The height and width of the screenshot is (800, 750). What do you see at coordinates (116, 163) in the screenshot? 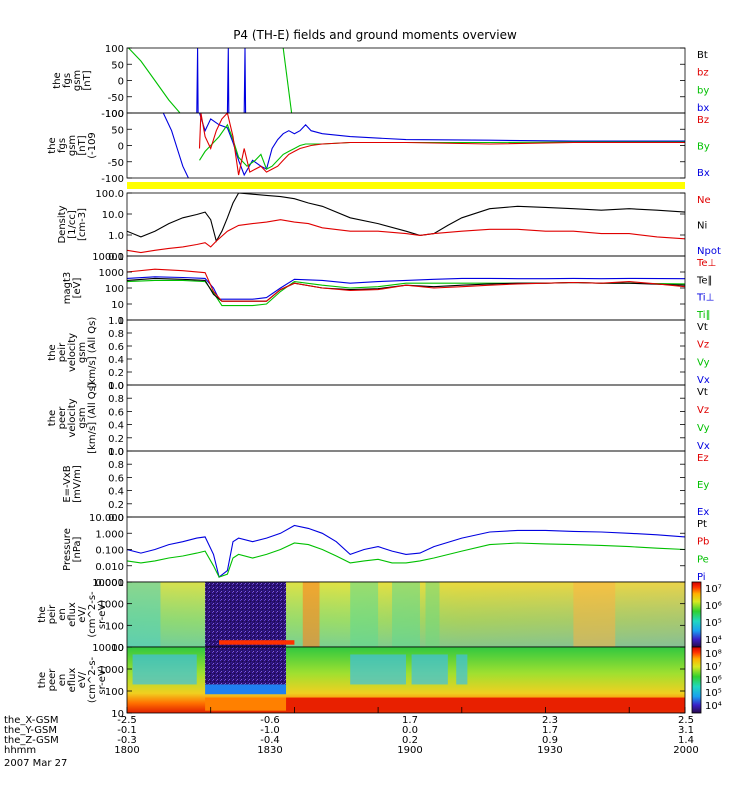
I see `y-tick-label: -50` at bounding box center [116, 163].